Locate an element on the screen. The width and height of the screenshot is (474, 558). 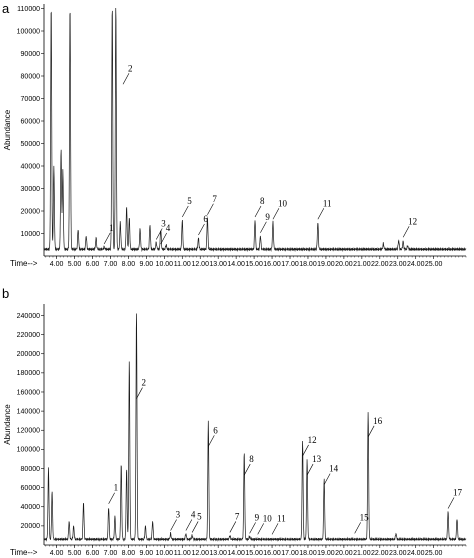
peak-label: 11 is located at coordinates (281, 518).